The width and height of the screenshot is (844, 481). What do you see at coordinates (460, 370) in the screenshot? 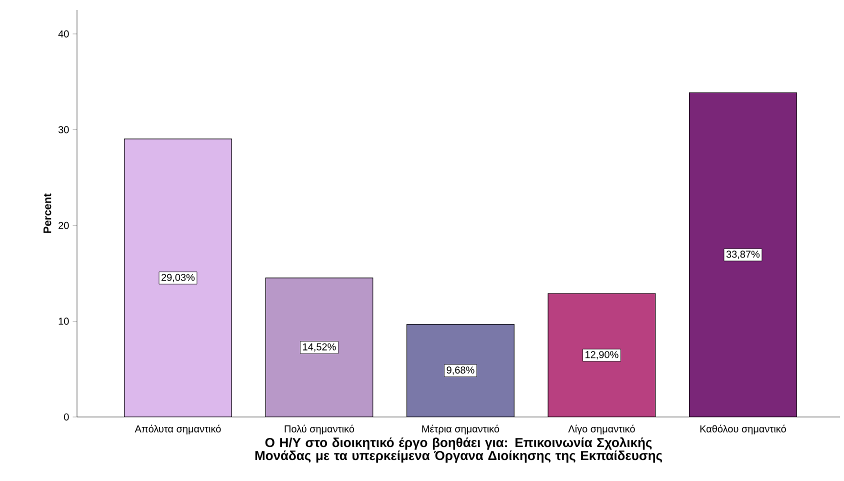
I see `data-label: 9,68%` at bounding box center [460, 370].